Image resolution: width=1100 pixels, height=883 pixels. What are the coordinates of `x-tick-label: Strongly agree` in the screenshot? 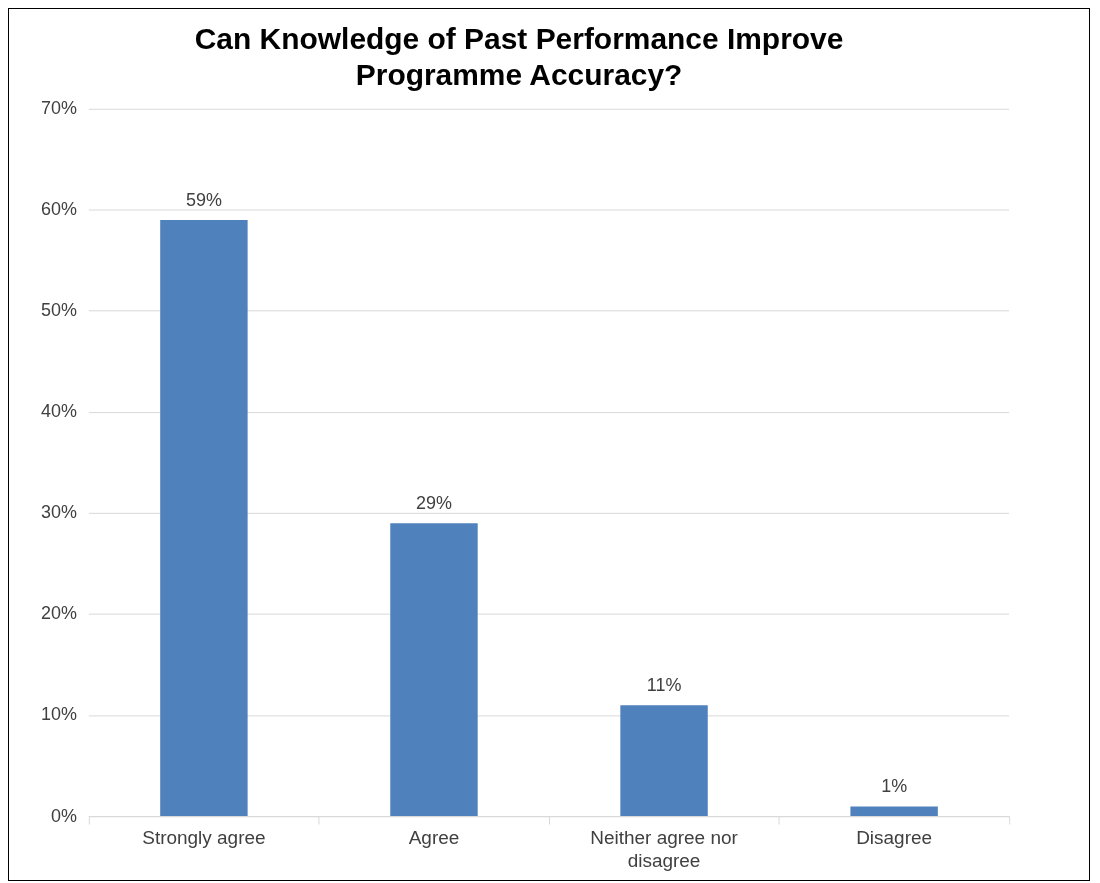 It's located at (204, 838).